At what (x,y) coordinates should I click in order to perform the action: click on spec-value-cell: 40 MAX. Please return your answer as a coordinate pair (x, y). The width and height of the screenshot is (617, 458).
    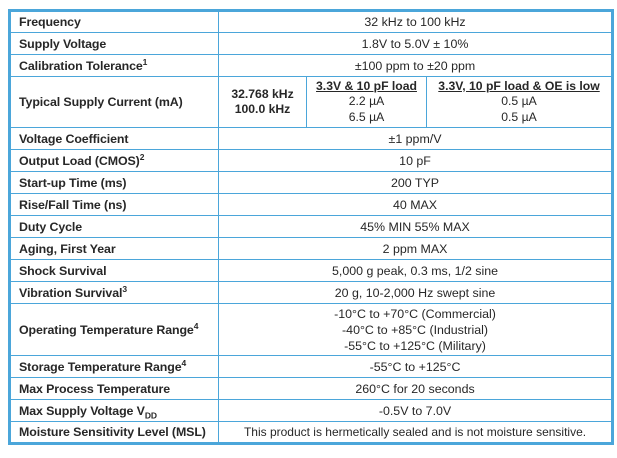
    Looking at the image, I should click on (415, 204).